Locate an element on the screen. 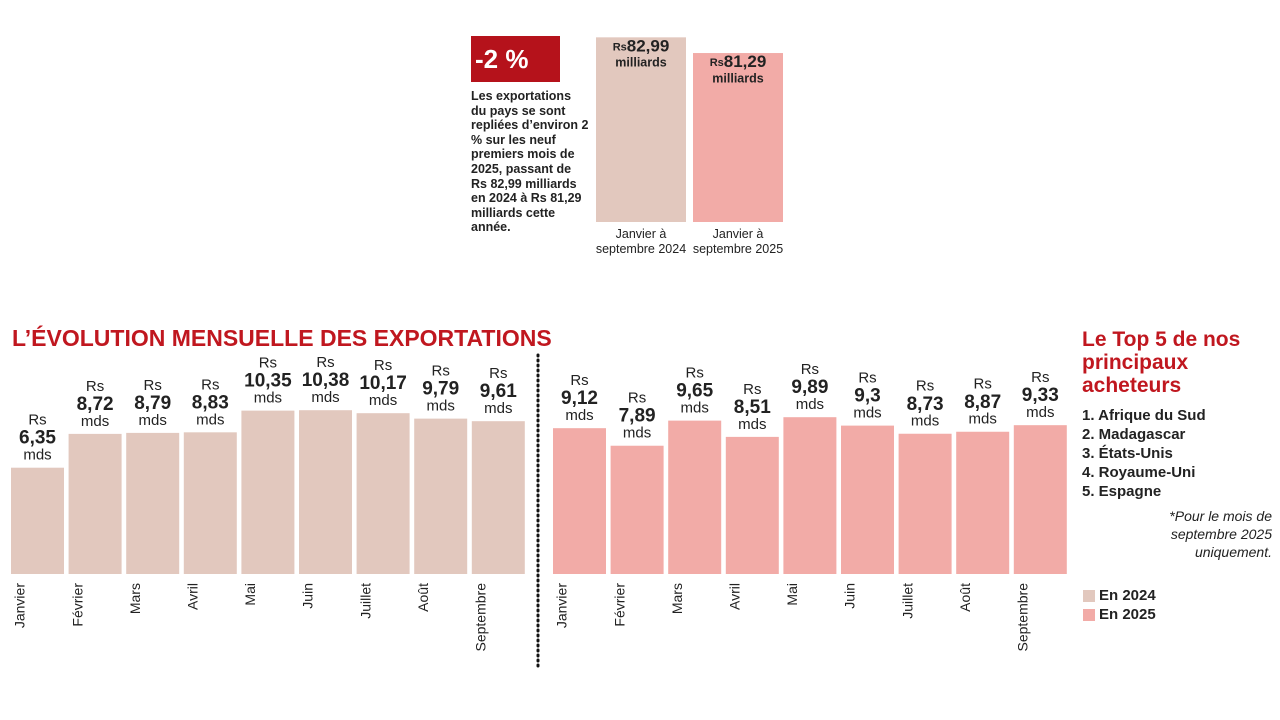  x-tick-label: Mars is located at coordinates (135, 598).